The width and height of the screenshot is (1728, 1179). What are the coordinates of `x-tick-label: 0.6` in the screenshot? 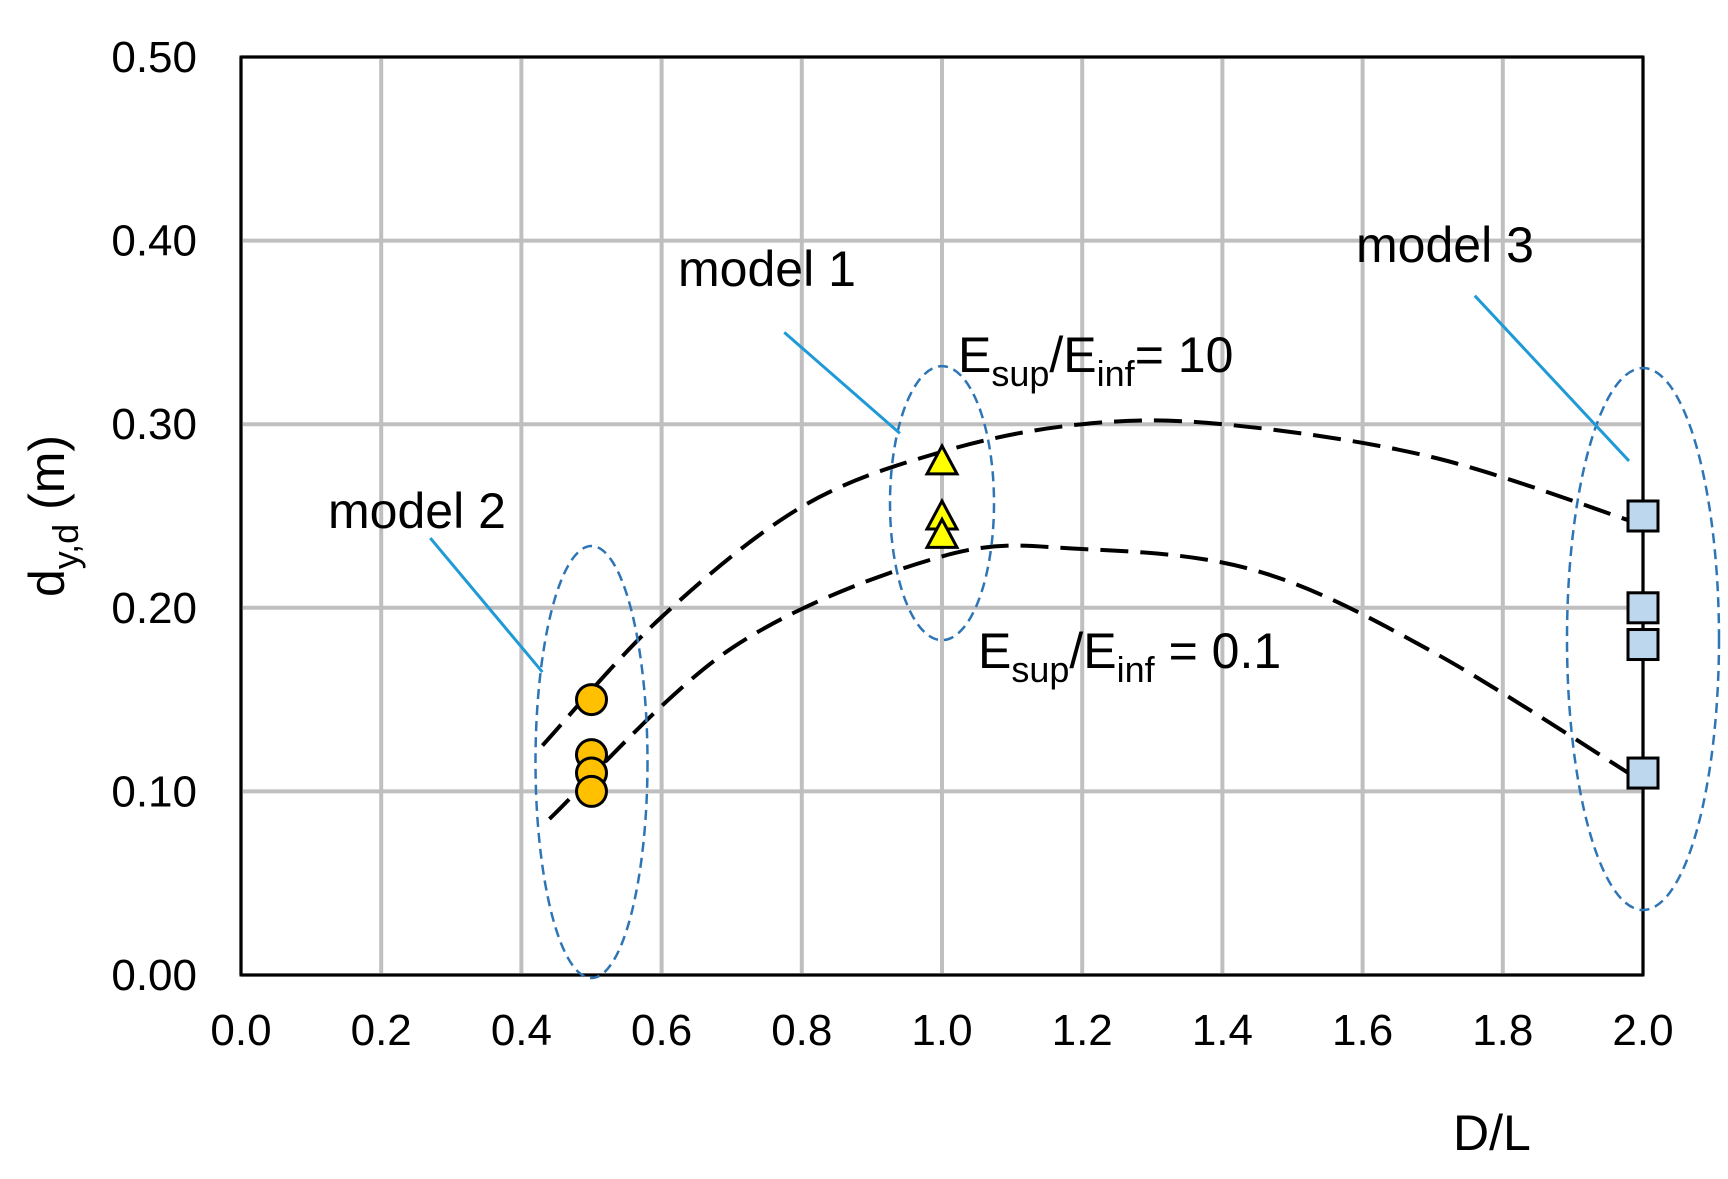 It's located at (661, 1030).